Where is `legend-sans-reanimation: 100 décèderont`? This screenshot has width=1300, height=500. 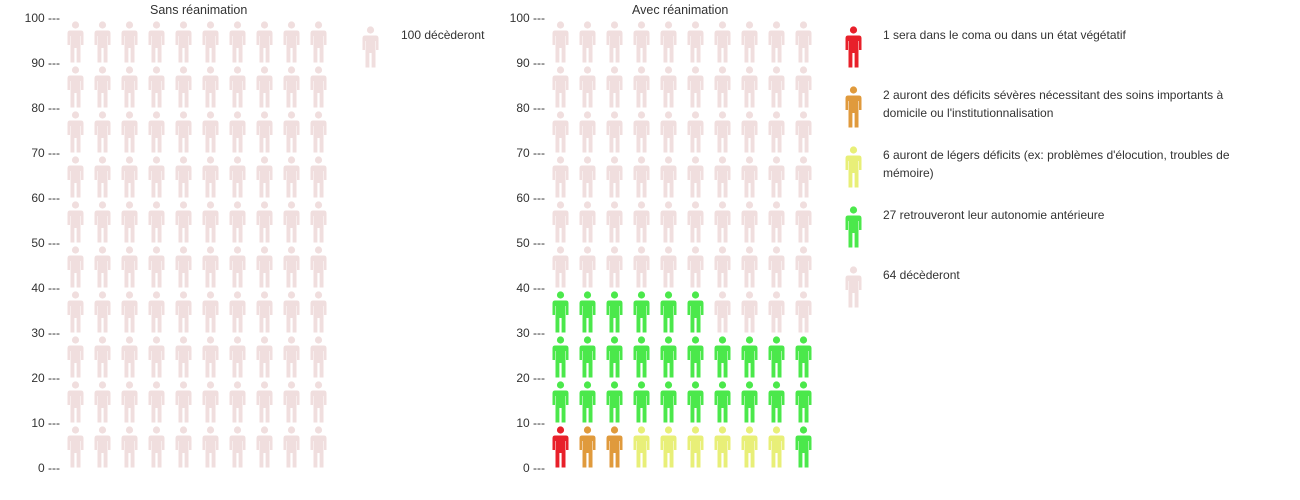 legend-sans-reanimation: 100 décèderont is located at coordinates (432, 51).